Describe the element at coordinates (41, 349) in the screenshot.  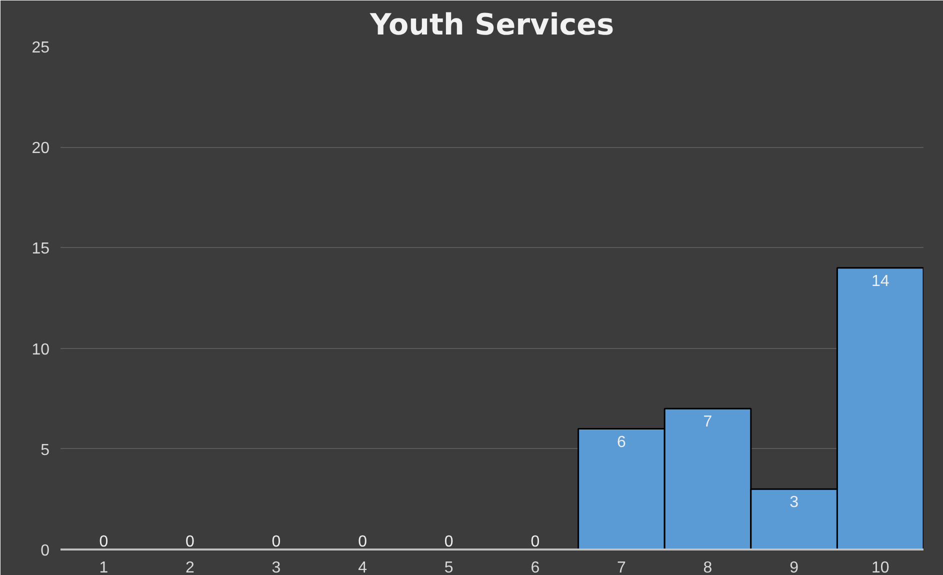
I see `y-tick-label: 10` at that location.